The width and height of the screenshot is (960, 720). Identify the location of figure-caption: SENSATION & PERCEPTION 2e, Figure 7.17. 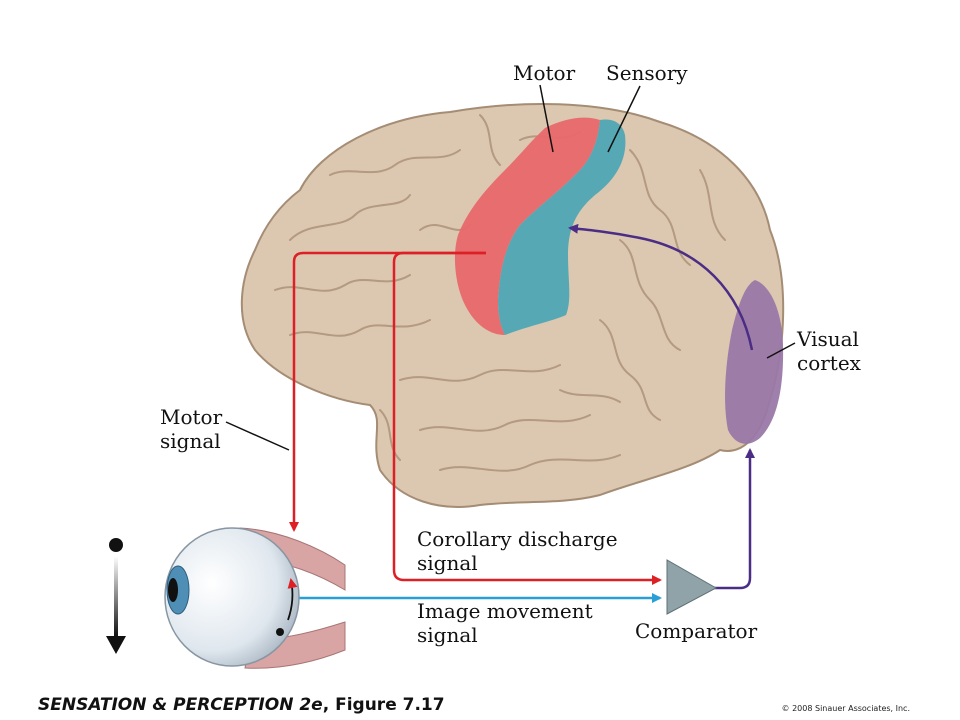
(241, 705).